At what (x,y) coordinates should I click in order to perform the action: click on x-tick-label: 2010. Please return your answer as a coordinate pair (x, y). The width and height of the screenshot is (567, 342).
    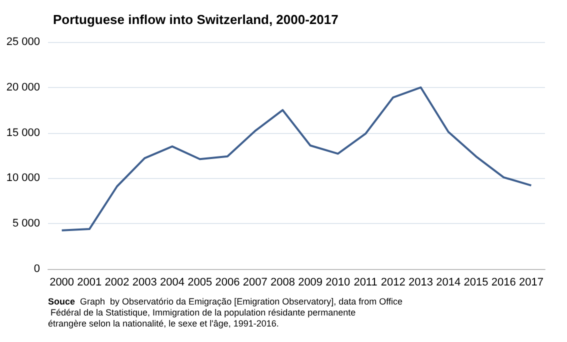
    Looking at the image, I should click on (338, 282).